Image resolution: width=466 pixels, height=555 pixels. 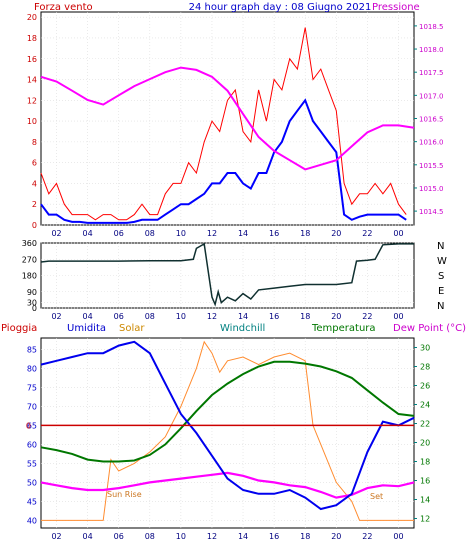 I want to click on y-left-tick-label: 16, so click(x=32, y=59).